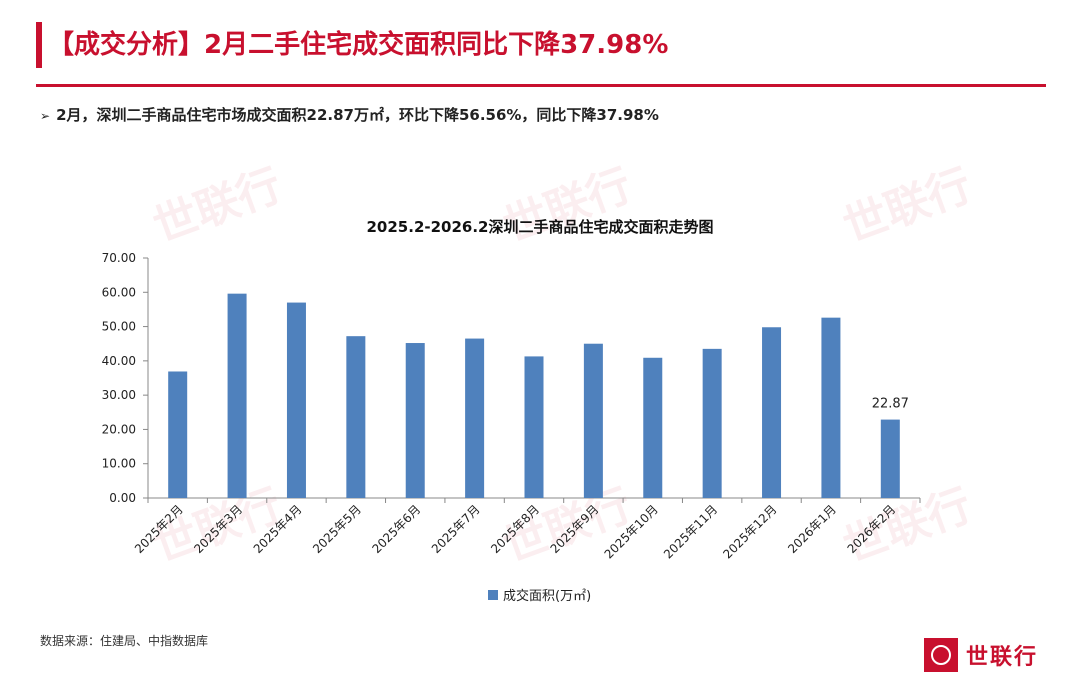 The image size is (1080, 675). Describe the element at coordinates (124, 641) in the screenshot. I see `data-source-note: 数据来源：住建局、中指数据库` at that location.